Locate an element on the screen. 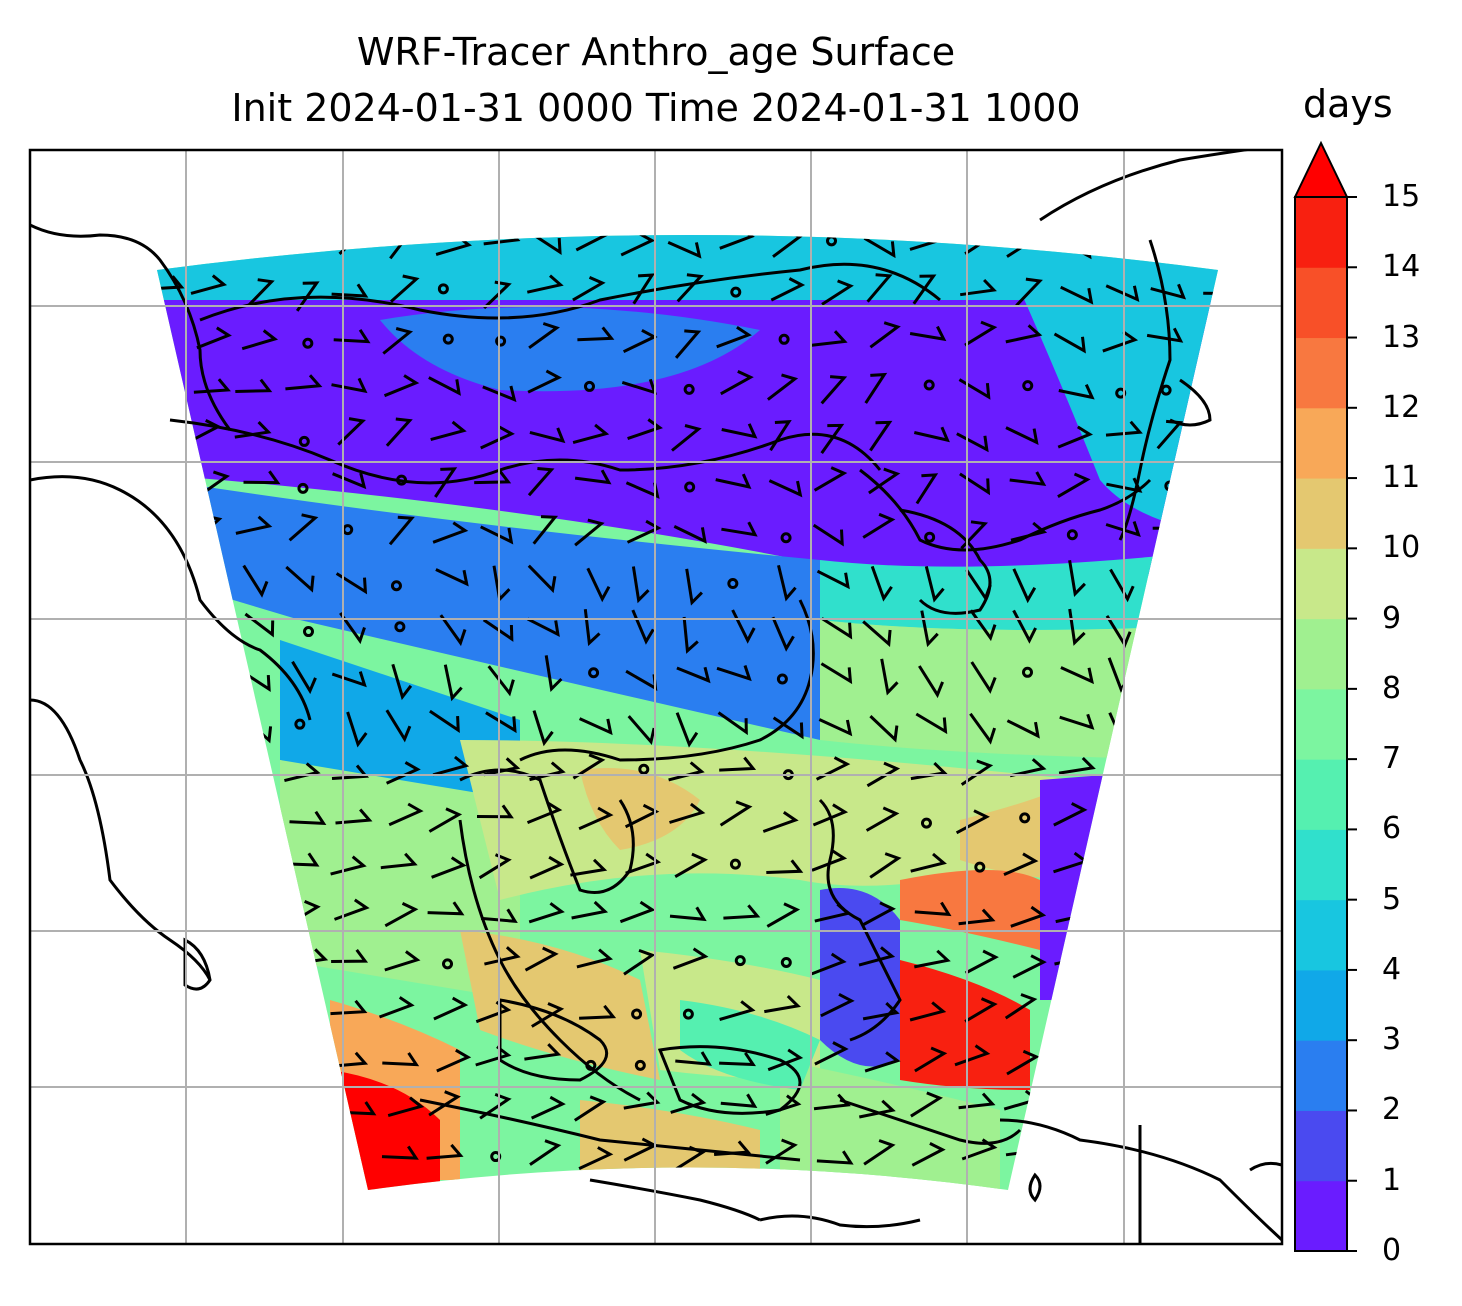 The height and width of the screenshot is (1306, 1462). colorbar-units: days is located at coordinates (1348, 104).